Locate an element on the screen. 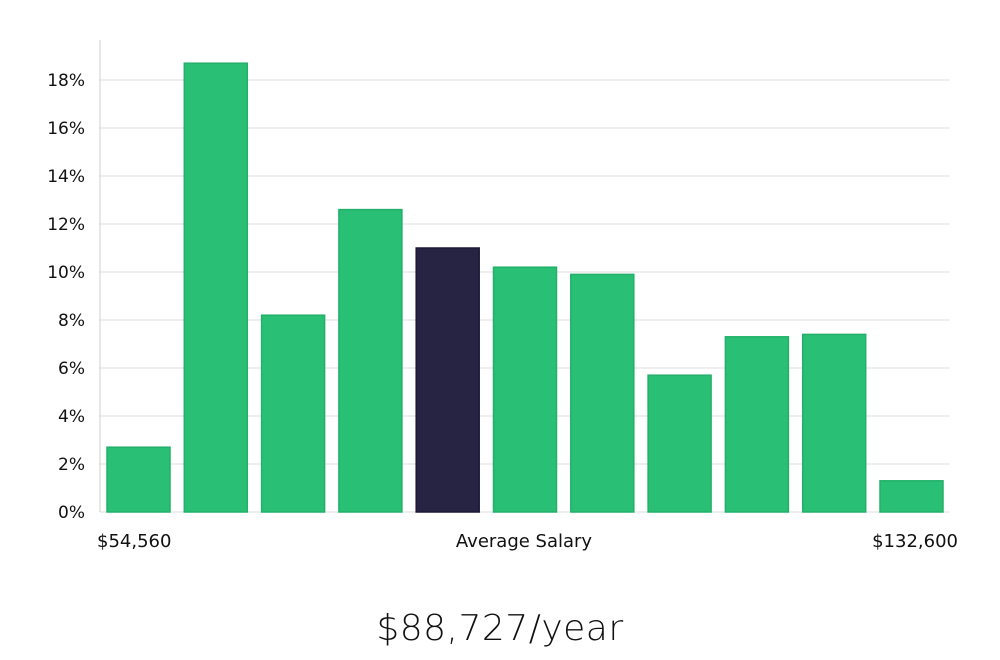 This screenshot has height=660, width=1000. y-tick-label: 18% is located at coordinates (66, 81).